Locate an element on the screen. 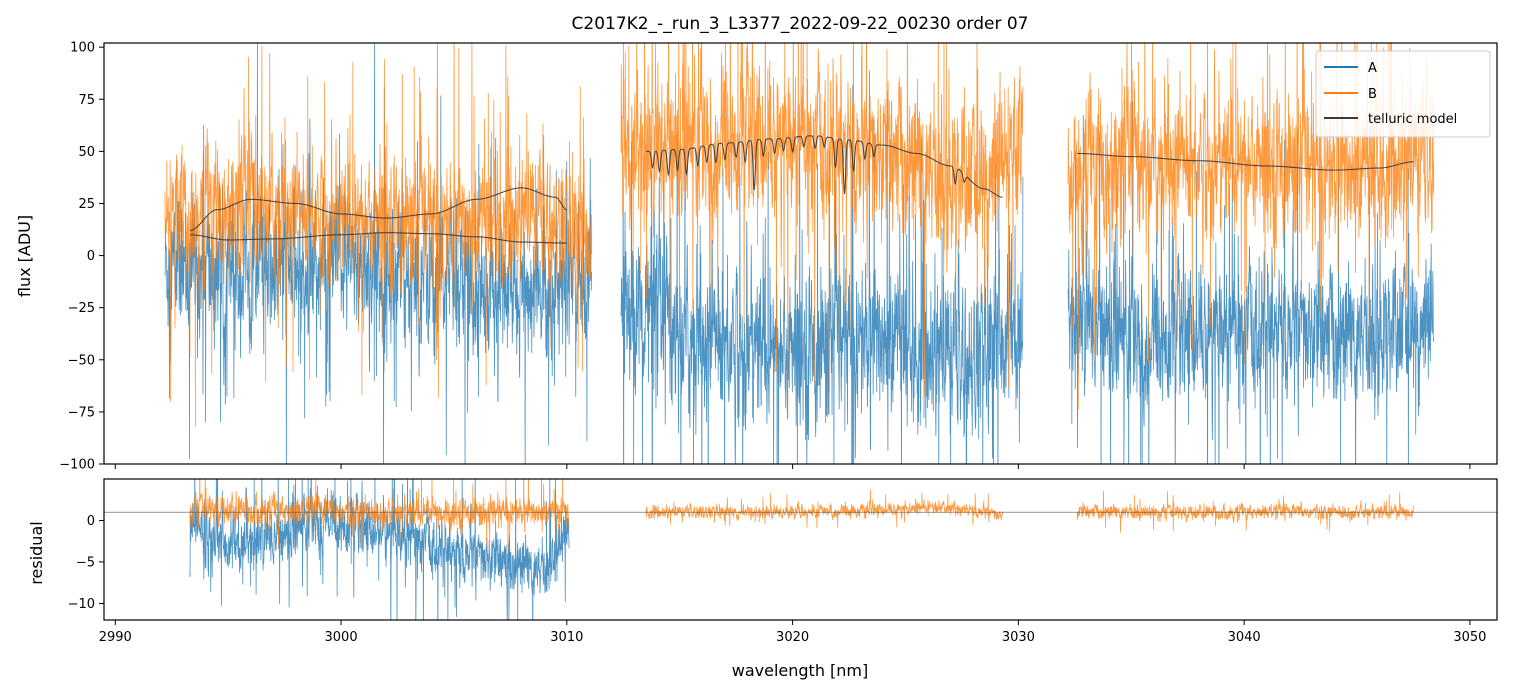 This screenshot has height=696, width=1513. residual-x-tick-label: 3030 is located at coordinates (1018, 637).